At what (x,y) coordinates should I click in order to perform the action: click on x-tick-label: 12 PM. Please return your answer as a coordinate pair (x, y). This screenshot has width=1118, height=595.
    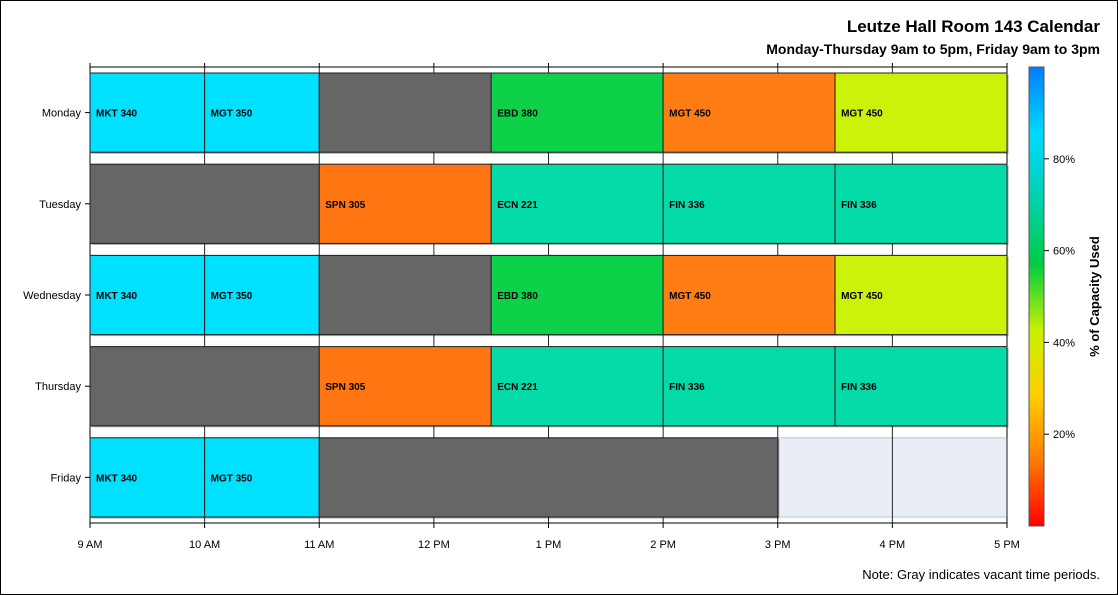
    Looking at the image, I should click on (434, 545).